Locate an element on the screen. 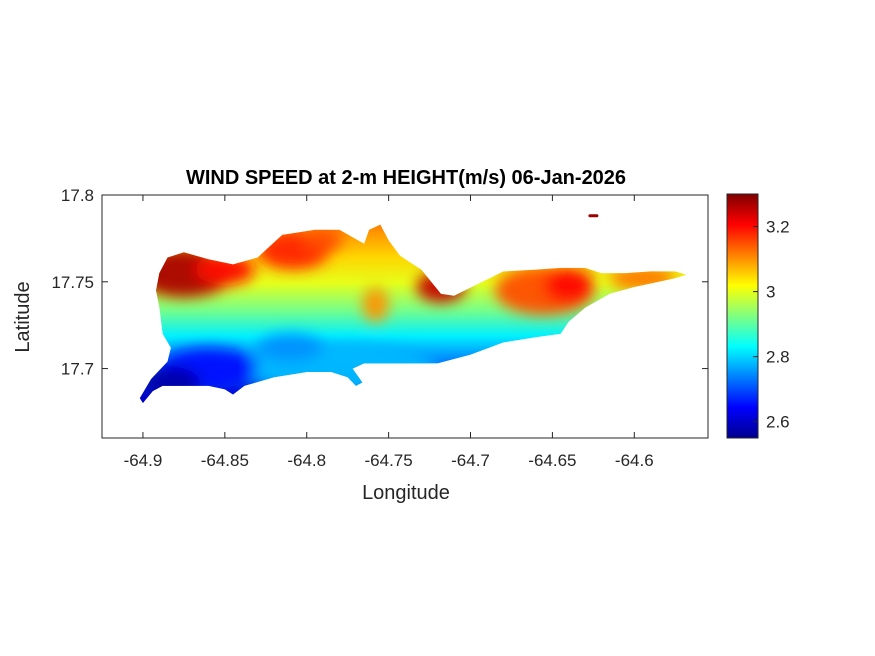 This screenshot has height=656, width=875. x-tick-label: -64.6 is located at coordinates (634, 460).